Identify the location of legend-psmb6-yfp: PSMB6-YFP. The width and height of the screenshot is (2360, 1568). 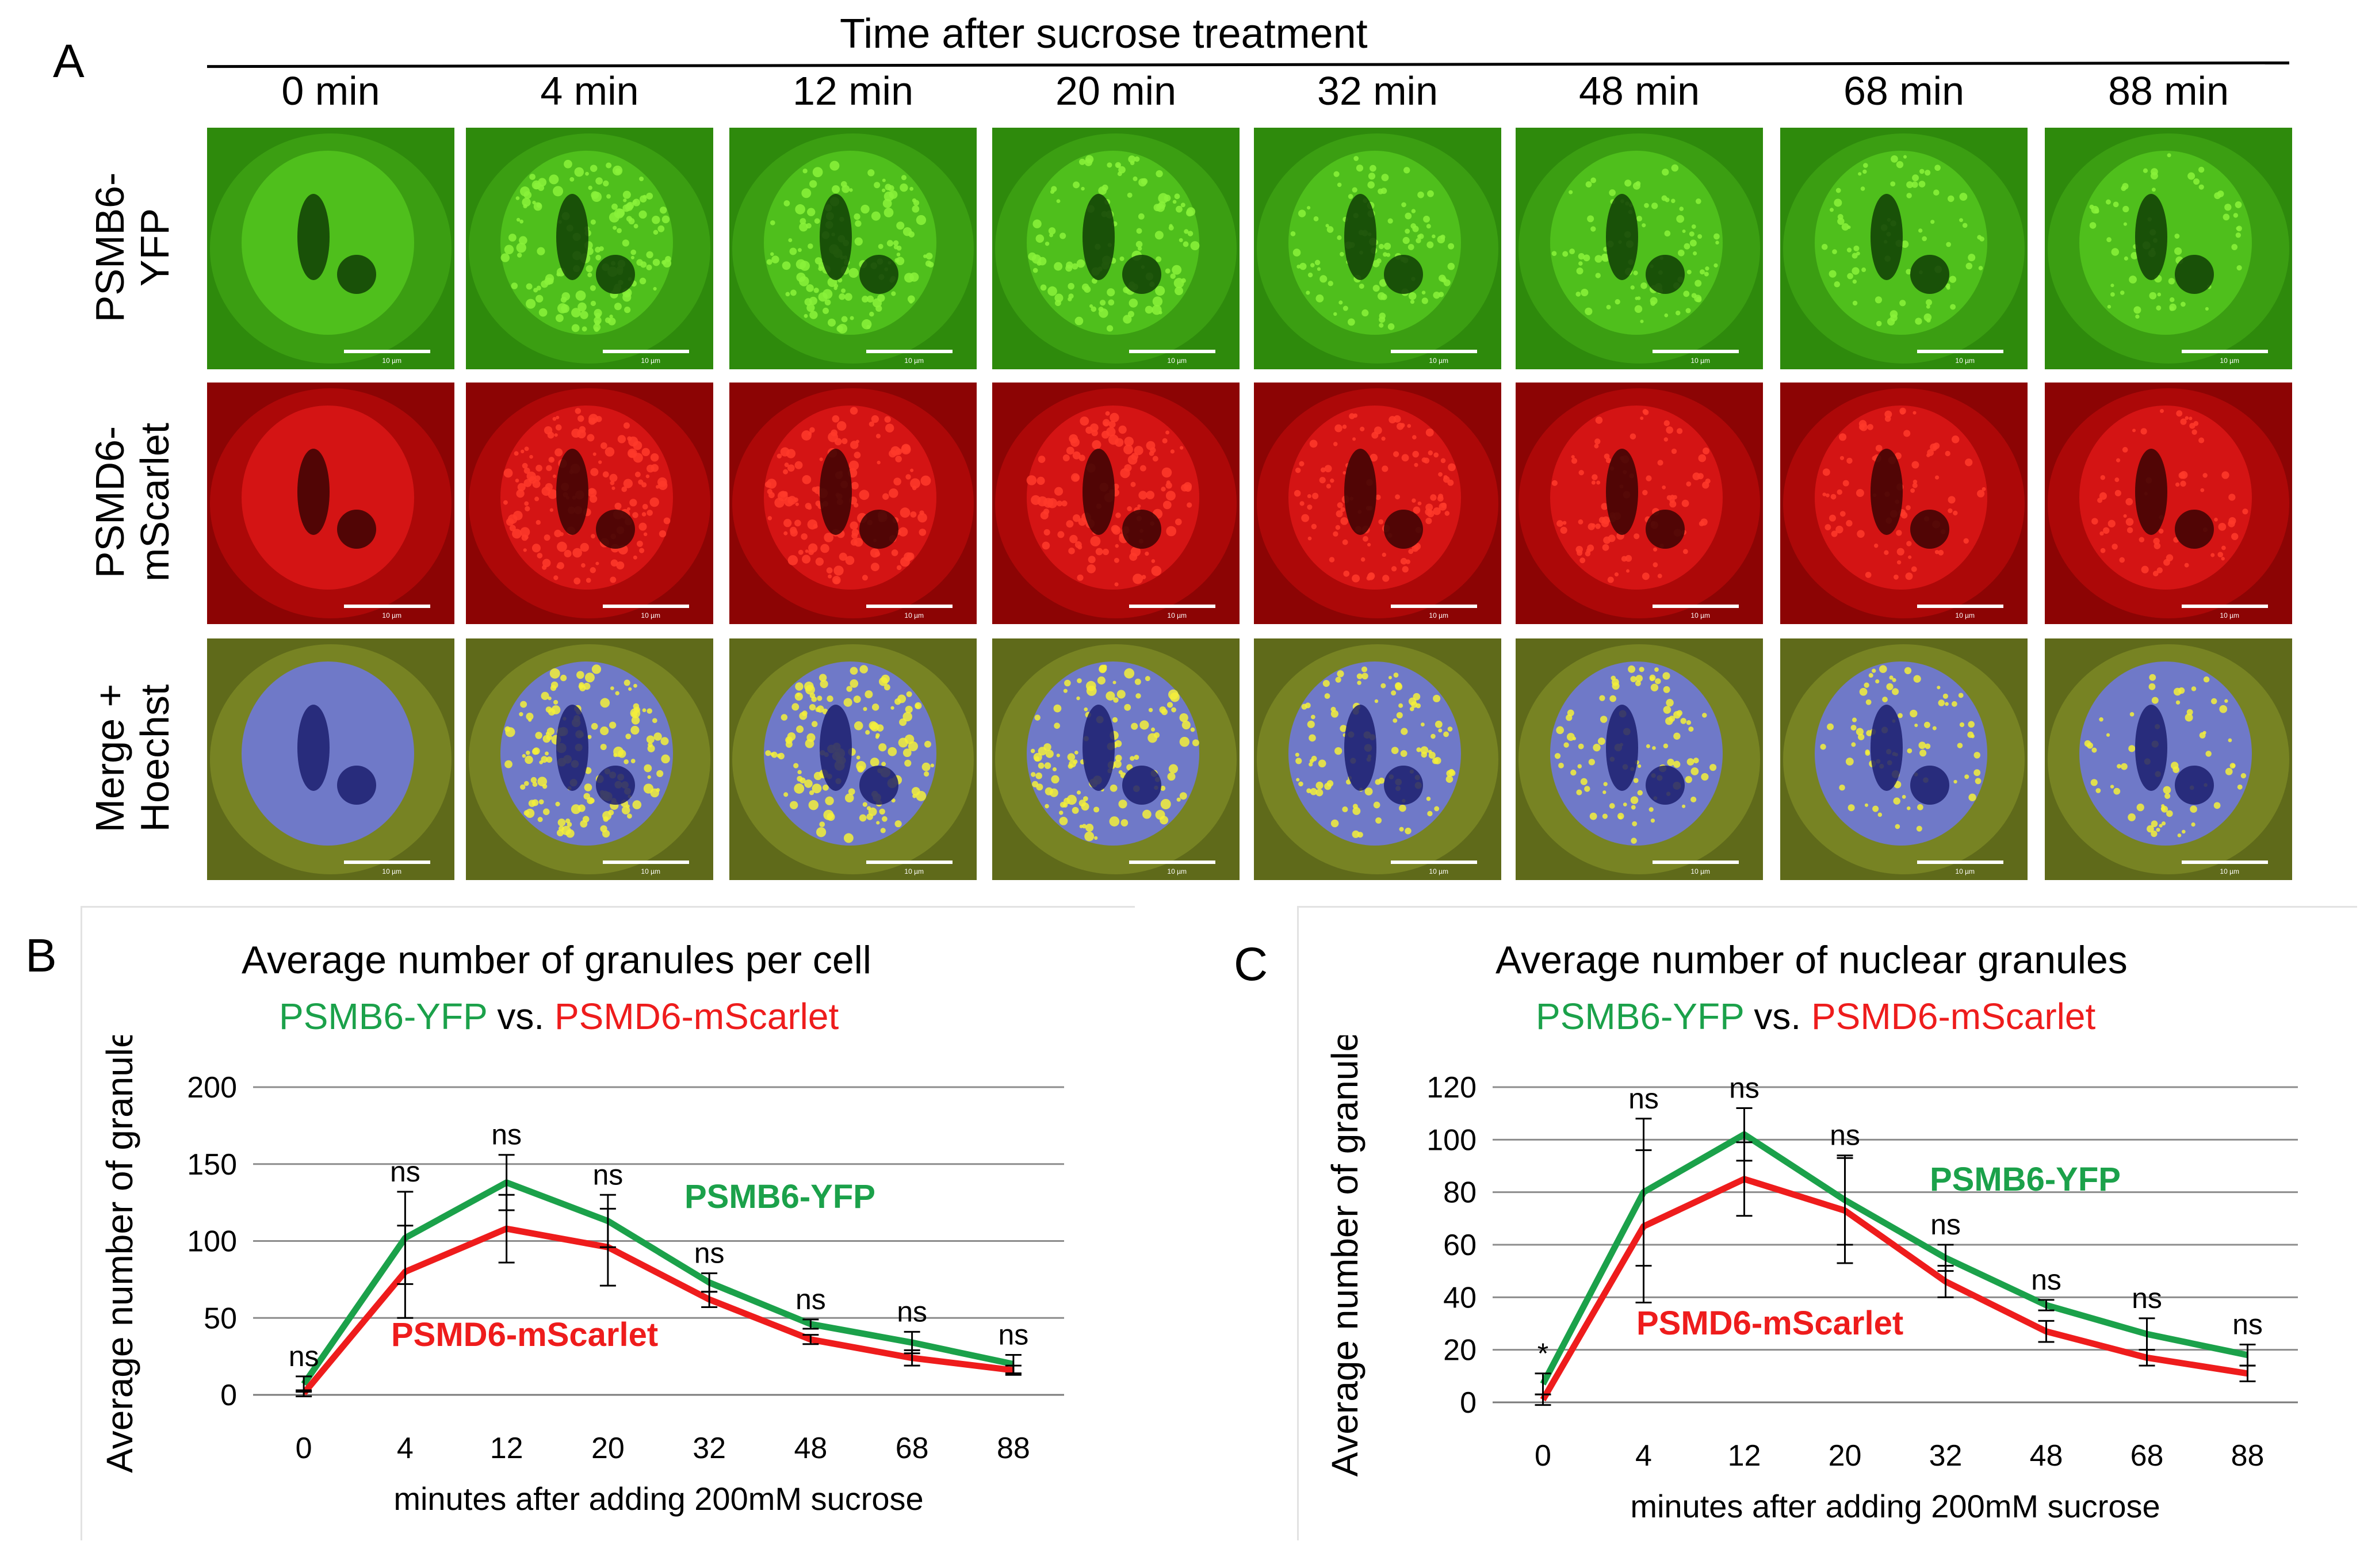
(383, 1016).